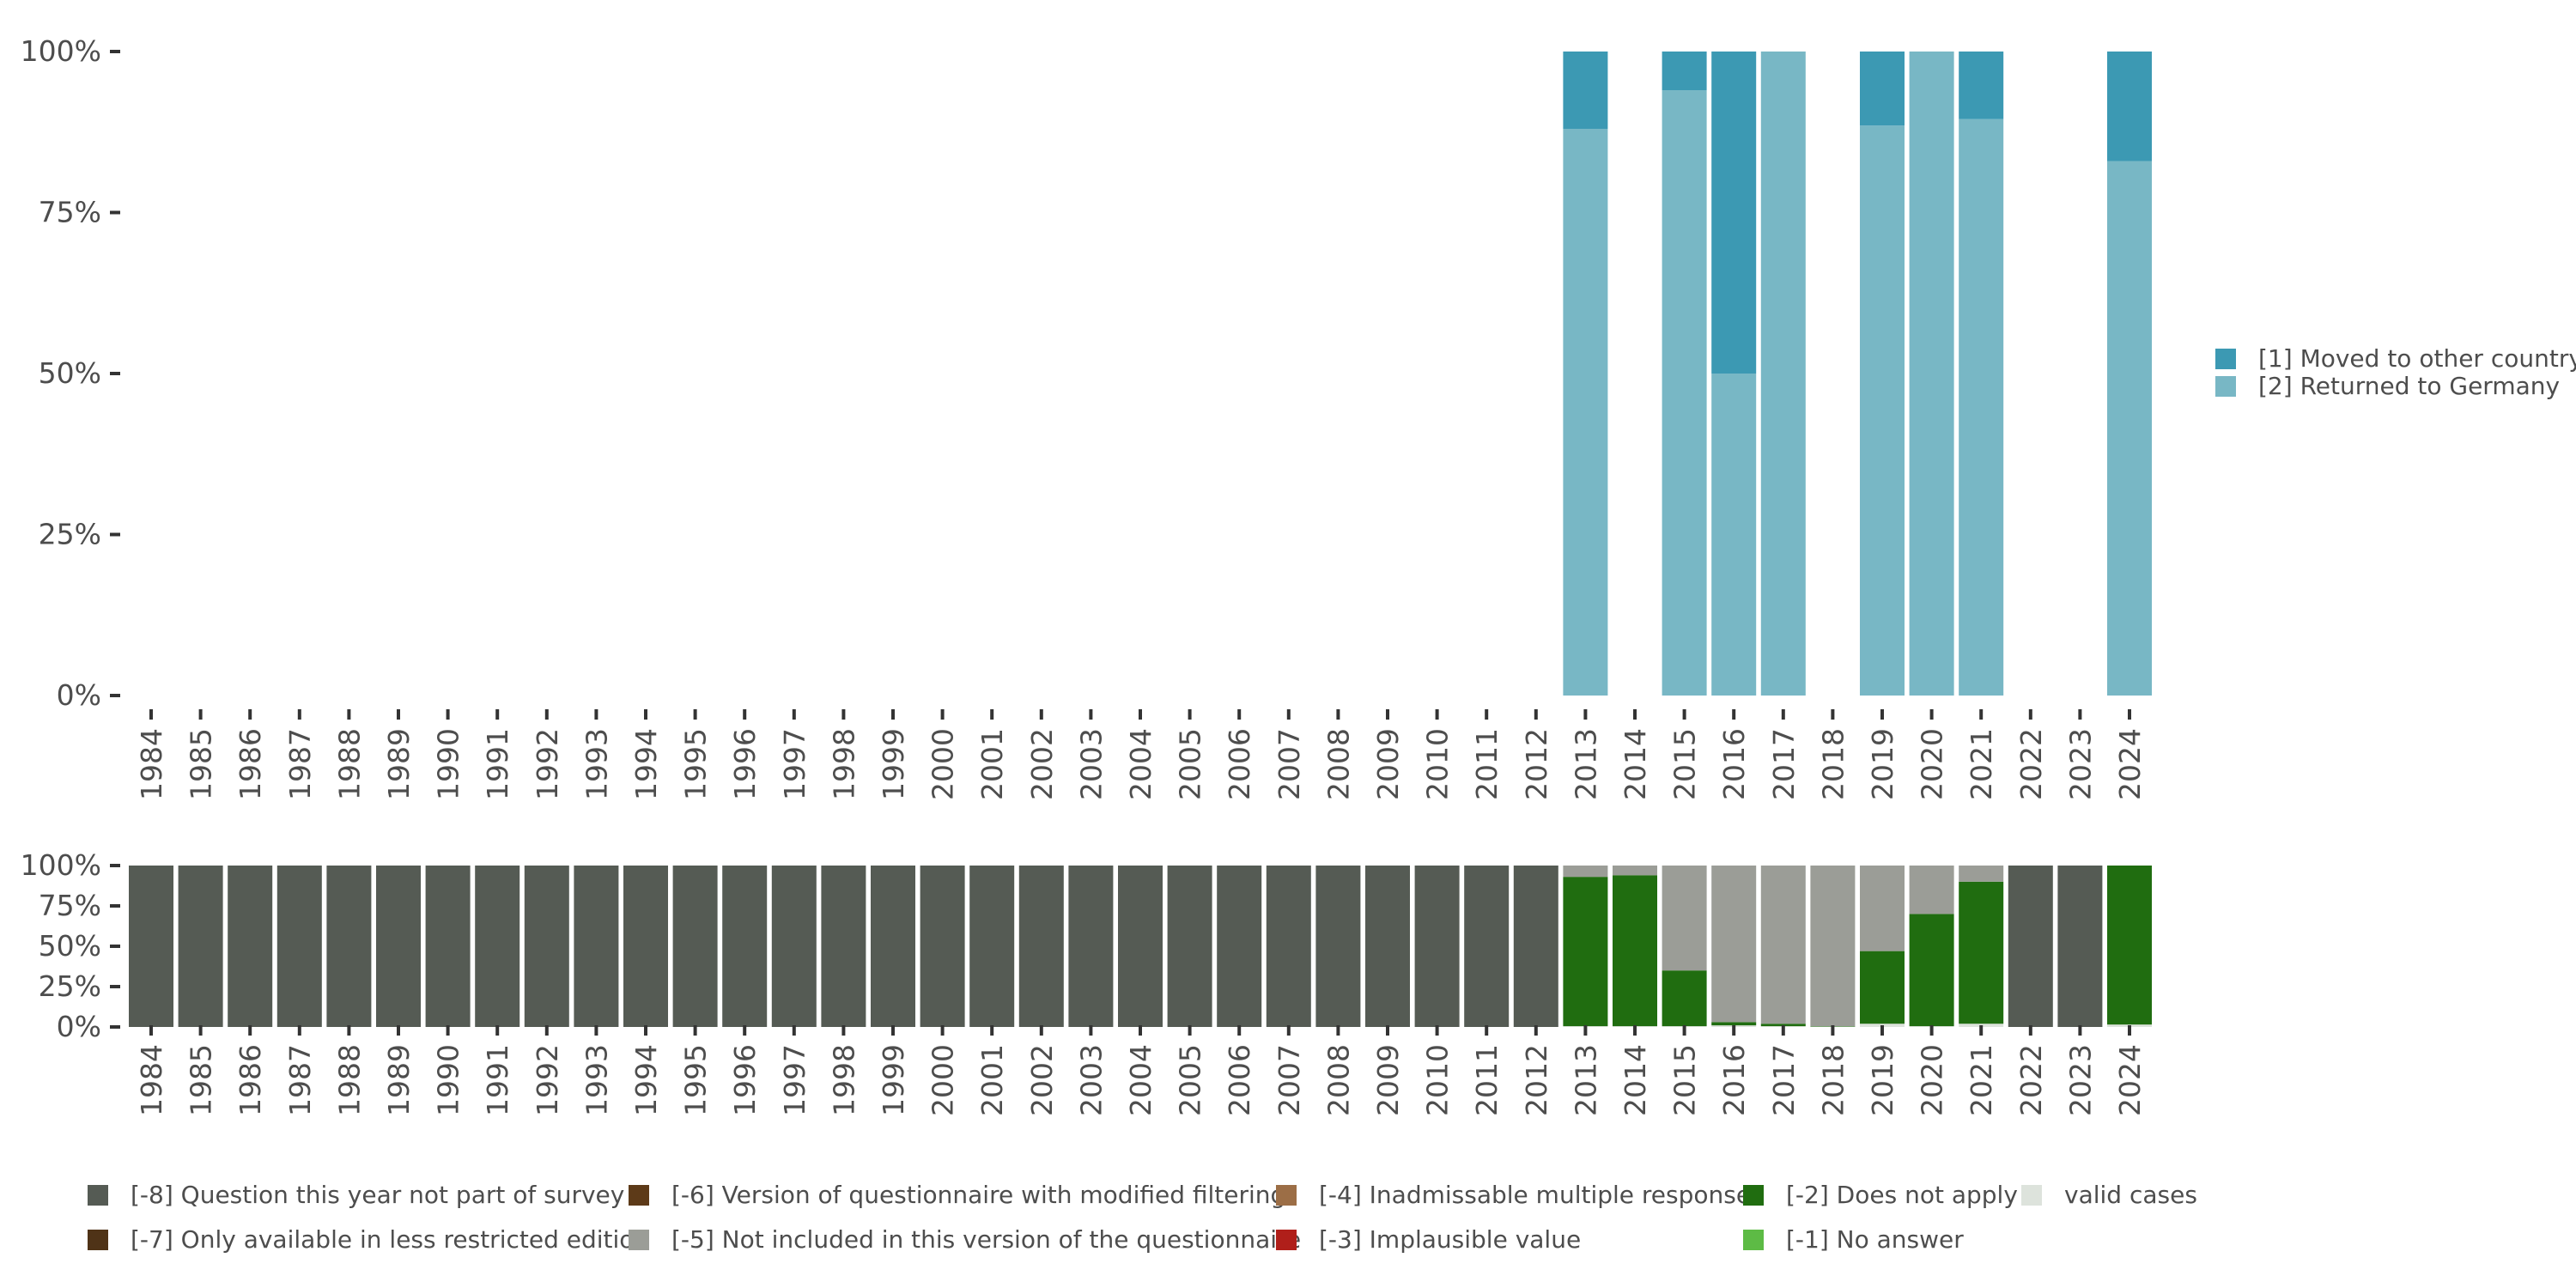 This screenshot has width=2576, height=1288. What do you see at coordinates (1388, 764) in the screenshot?
I see `top-x-tick-label-2009: 2009` at bounding box center [1388, 764].